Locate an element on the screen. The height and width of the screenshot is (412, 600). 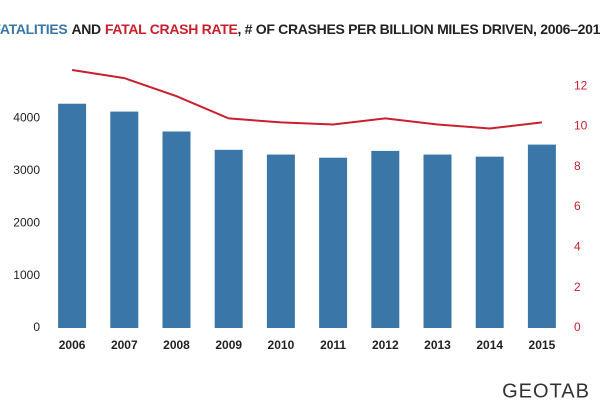
x-tick-label: 2006 is located at coordinates (72, 345).